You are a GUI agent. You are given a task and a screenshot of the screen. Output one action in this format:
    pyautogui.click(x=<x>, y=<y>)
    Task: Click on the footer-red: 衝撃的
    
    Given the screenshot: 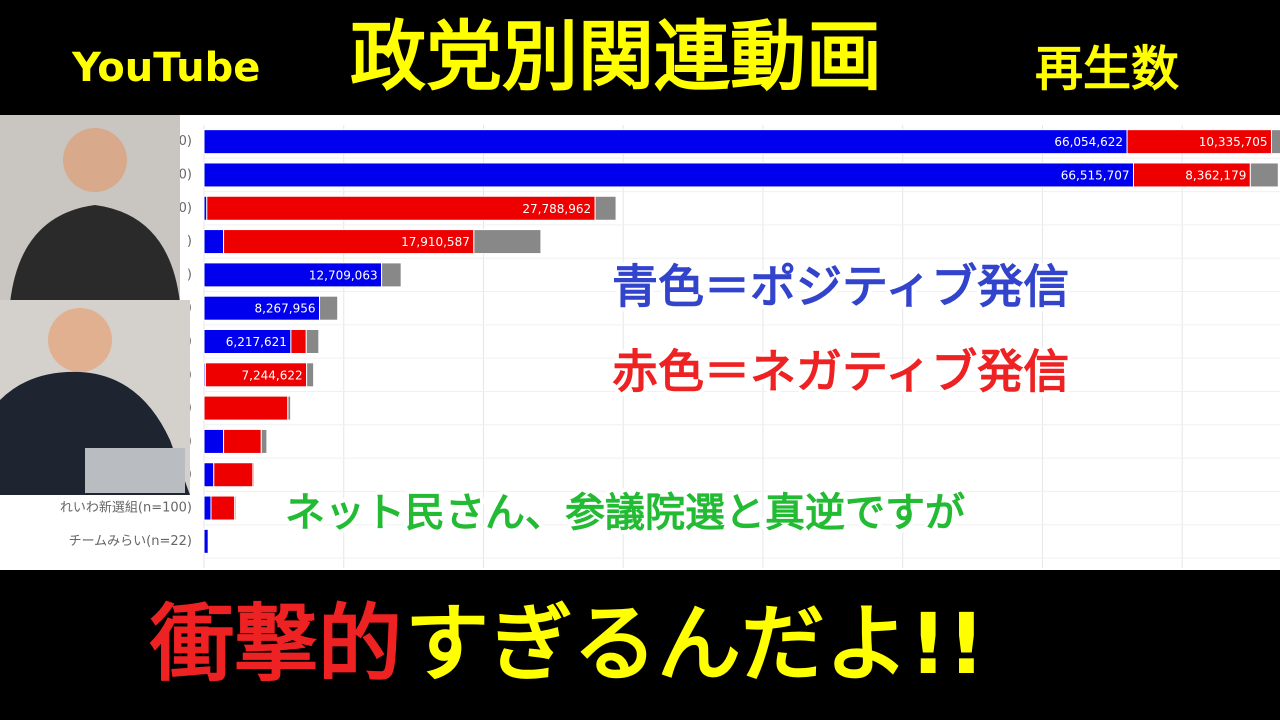 What is the action you would take?
    pyautogui.click(x=275, y=644)
    